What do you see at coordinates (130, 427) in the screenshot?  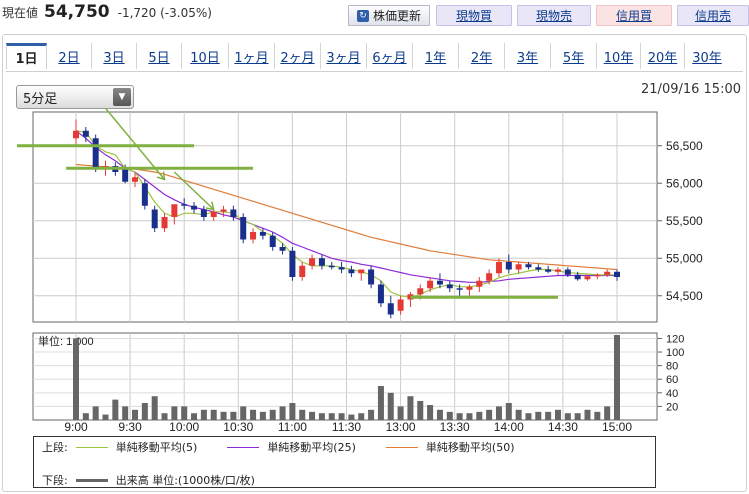 I see `x-tick-label: 9:30` at bounding box center [130, 427].